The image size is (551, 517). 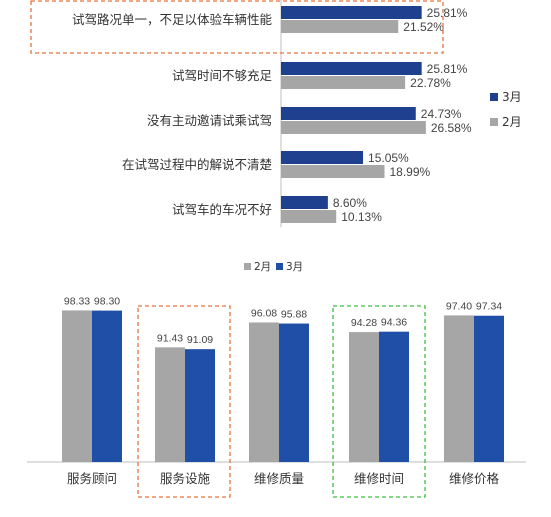 I want to click on category-label: 维修价格, so click(x=474, y=478).